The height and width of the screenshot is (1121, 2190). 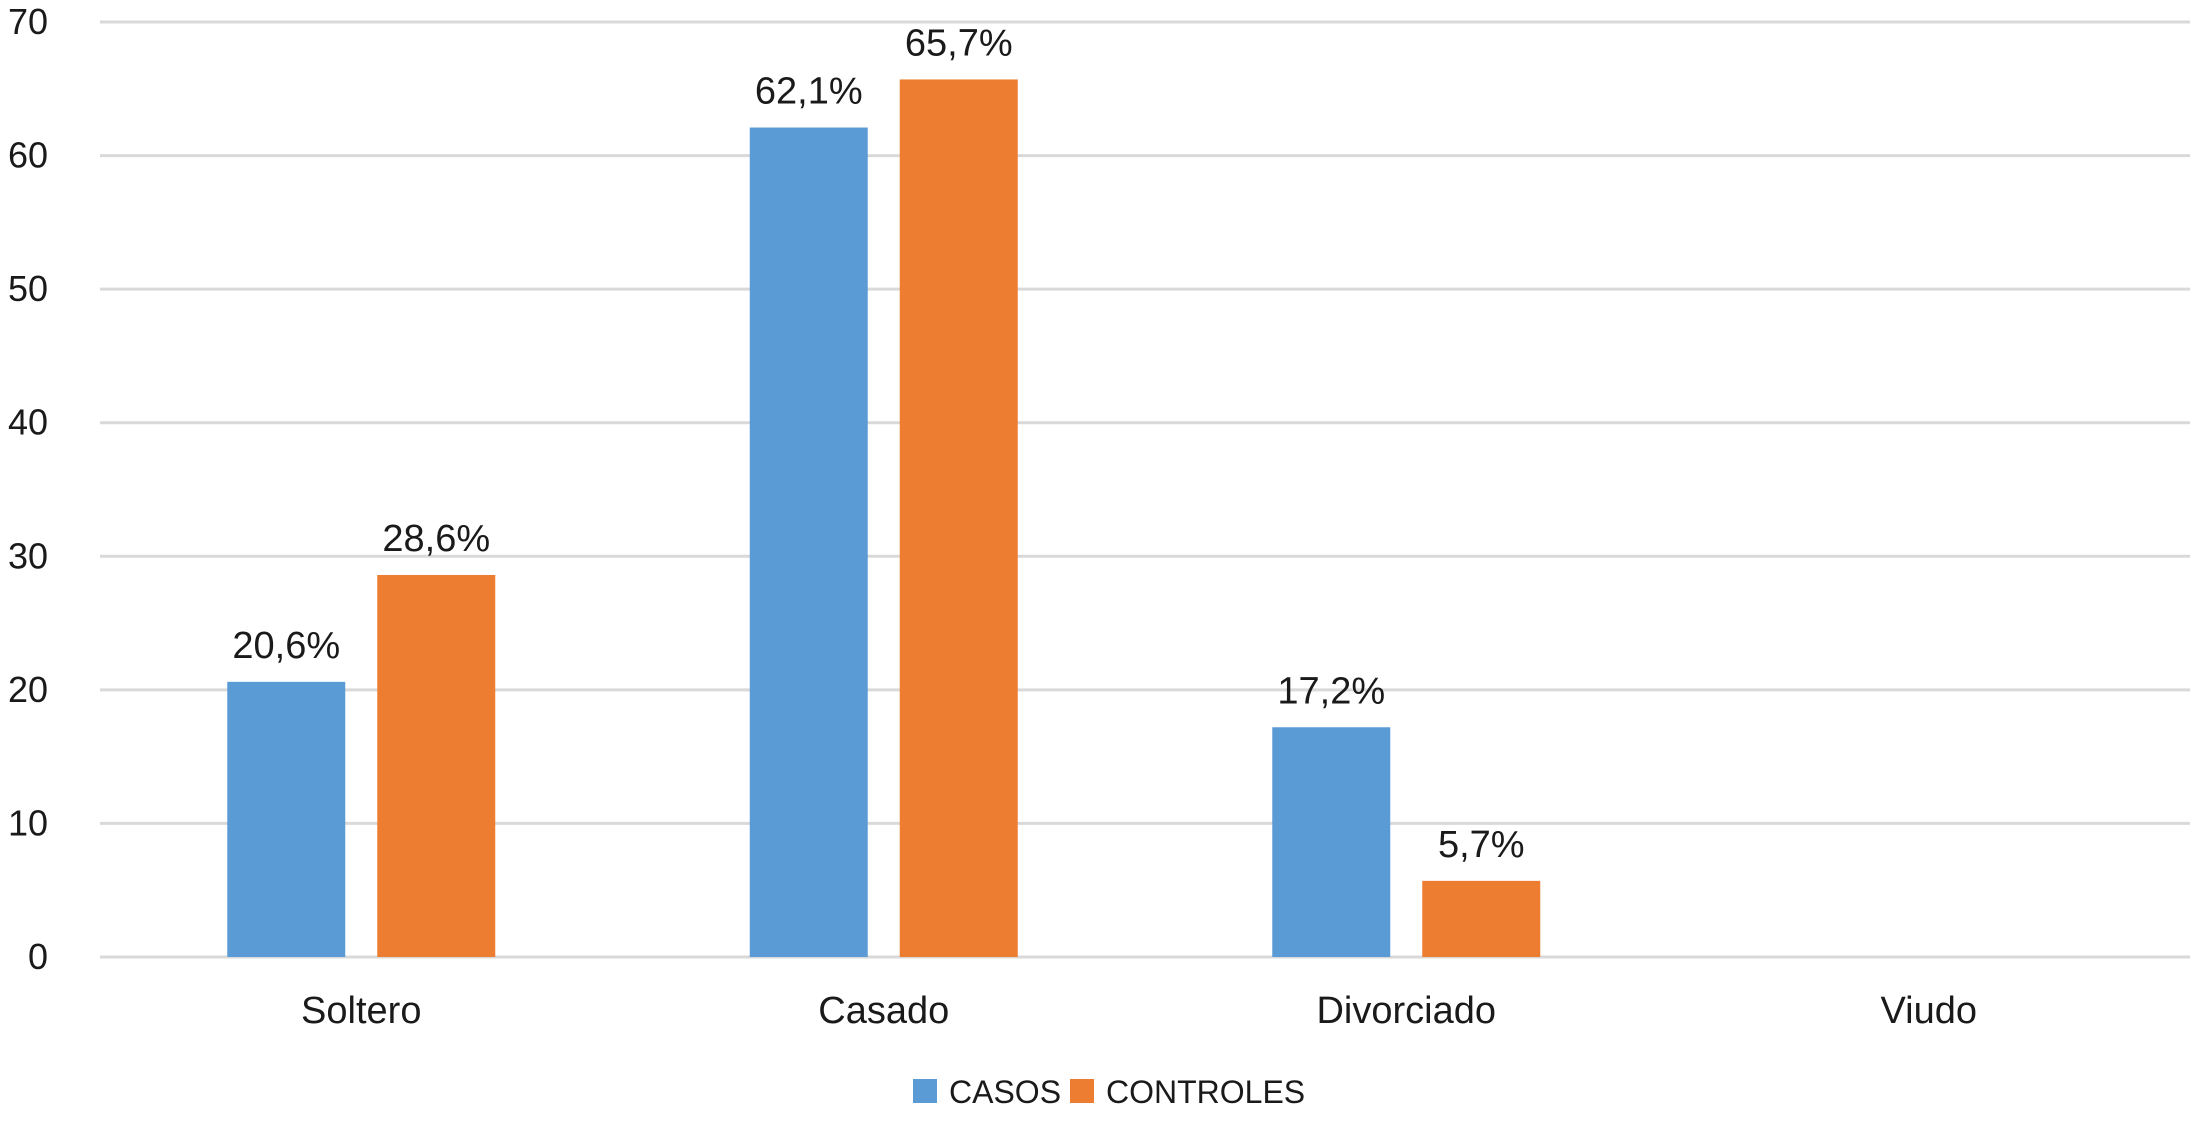 What do you see at coordinates (809, 92) in the screenshot?
I see `data-label: 62,1%` at bounding box center [809, 92].